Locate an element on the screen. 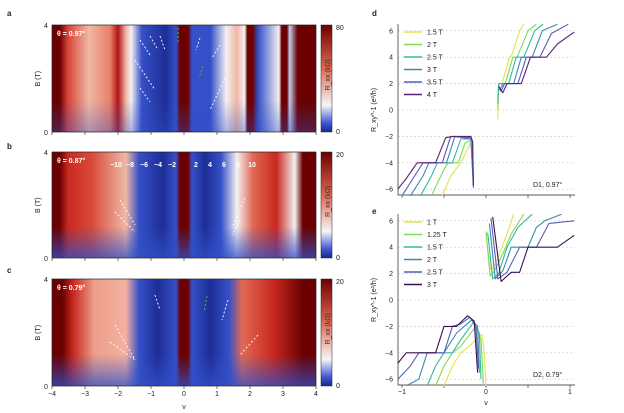  panel-label-b: b is located at coordinates (9, 146).